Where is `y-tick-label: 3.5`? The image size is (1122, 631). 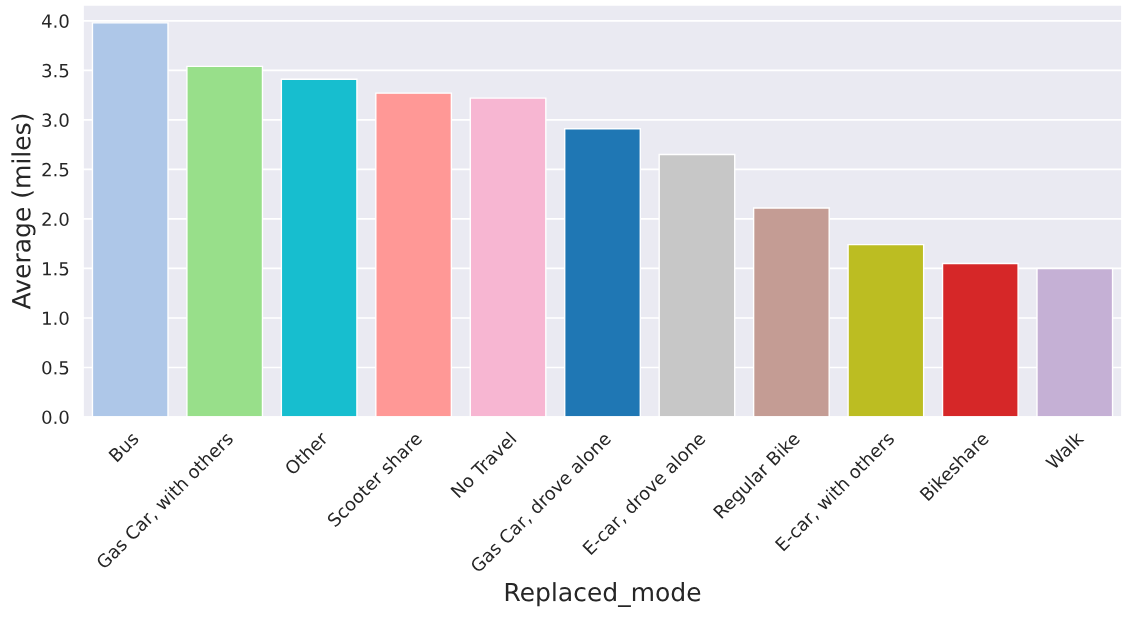
y-tick-label: 3.5 is located at coordinates (55, 70).